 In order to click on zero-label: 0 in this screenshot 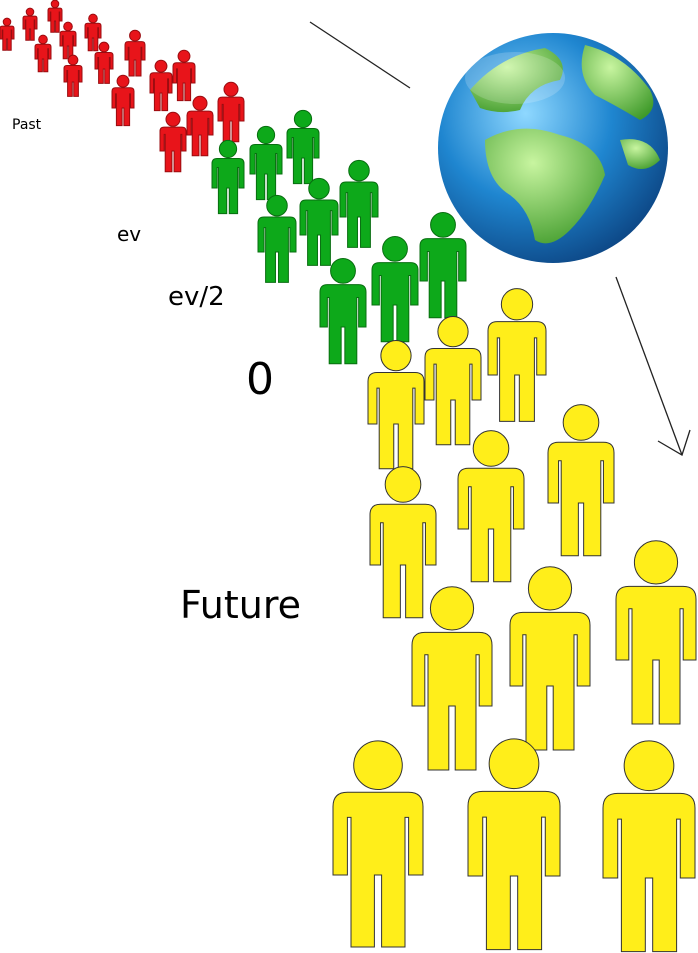, I will do `click(260, 379)`.